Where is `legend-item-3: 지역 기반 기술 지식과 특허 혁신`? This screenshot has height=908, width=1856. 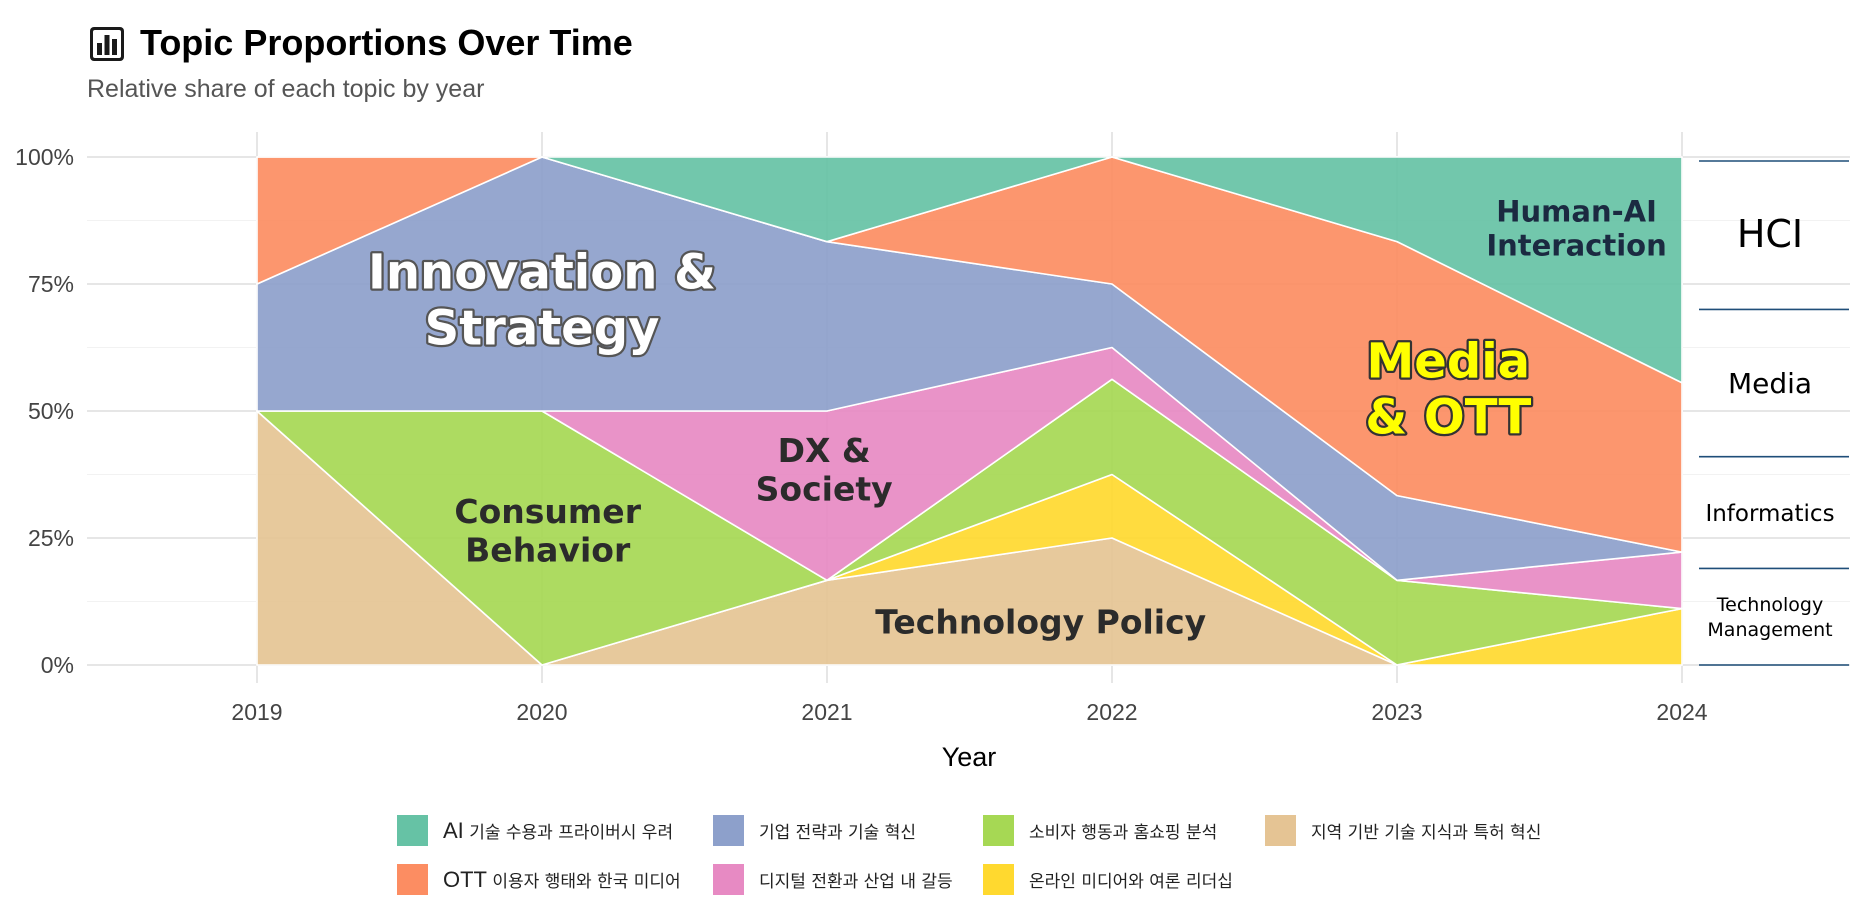 legend-item-3: 지역 기반 기술 지식과 특허 혁신 is located at coordinates (1403, 830).